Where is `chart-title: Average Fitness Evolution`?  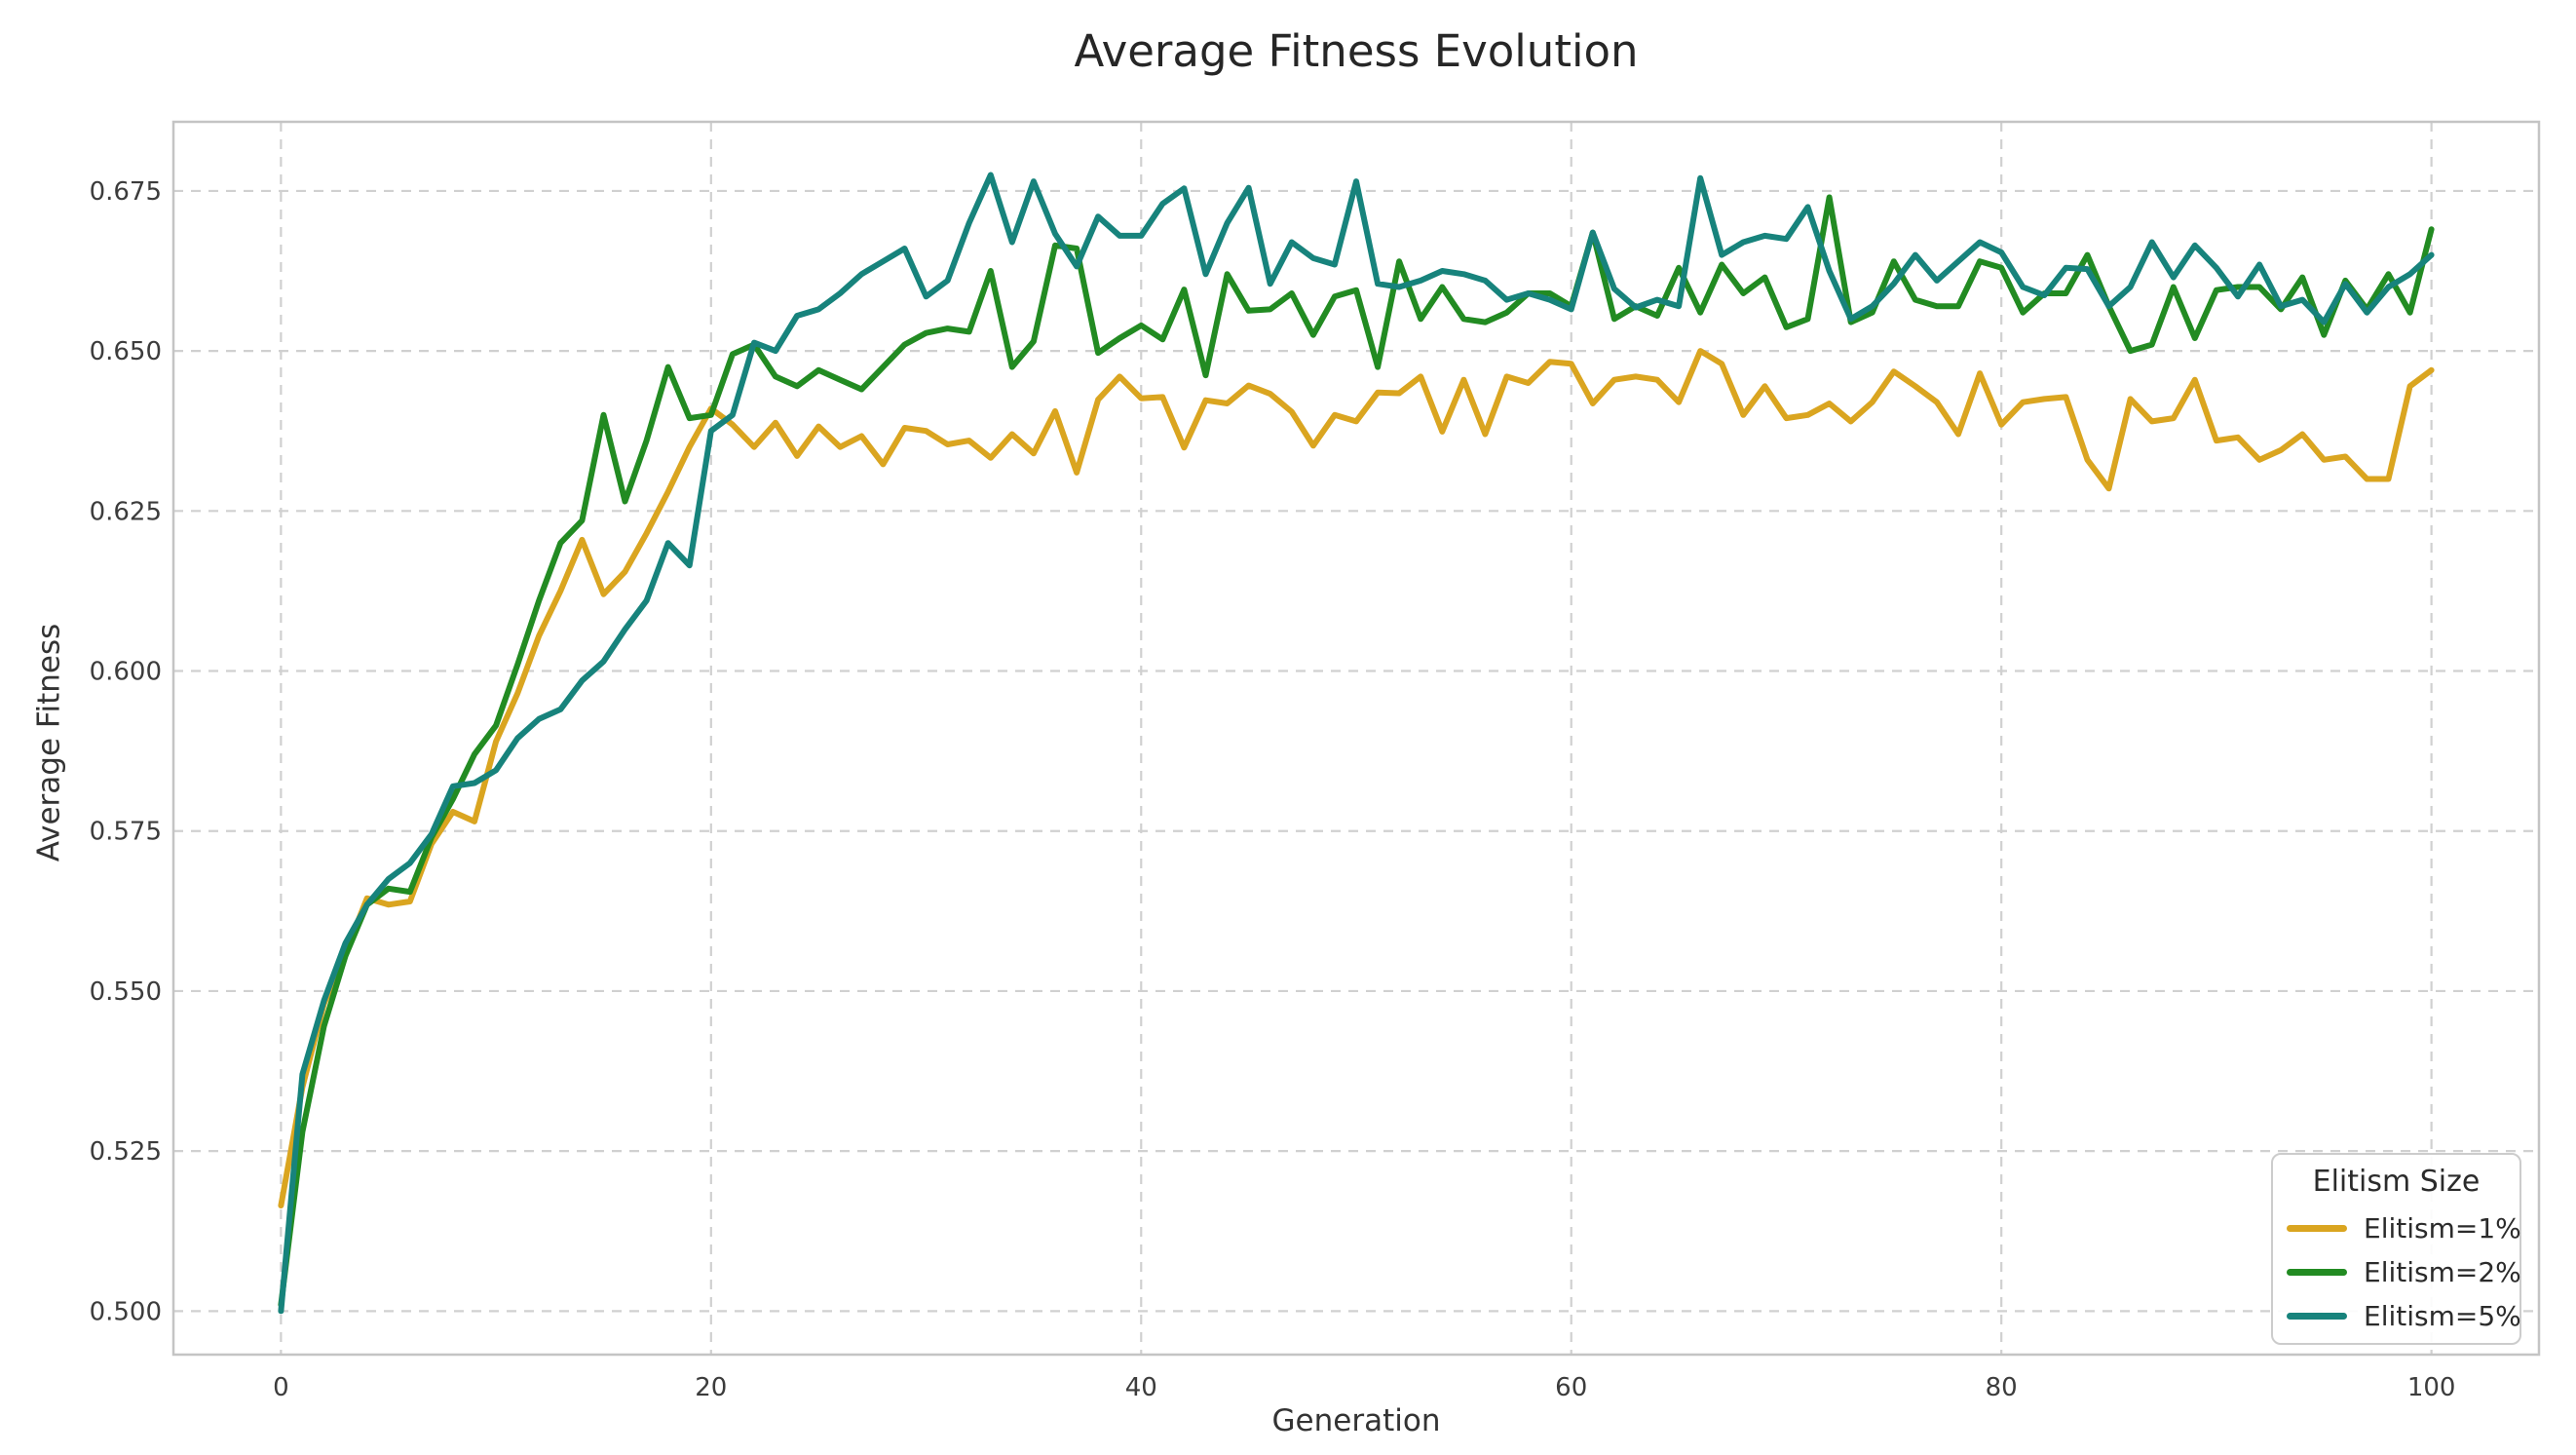
chart-title: Average Fitness Evolution is located at coordinates (1356, 51).